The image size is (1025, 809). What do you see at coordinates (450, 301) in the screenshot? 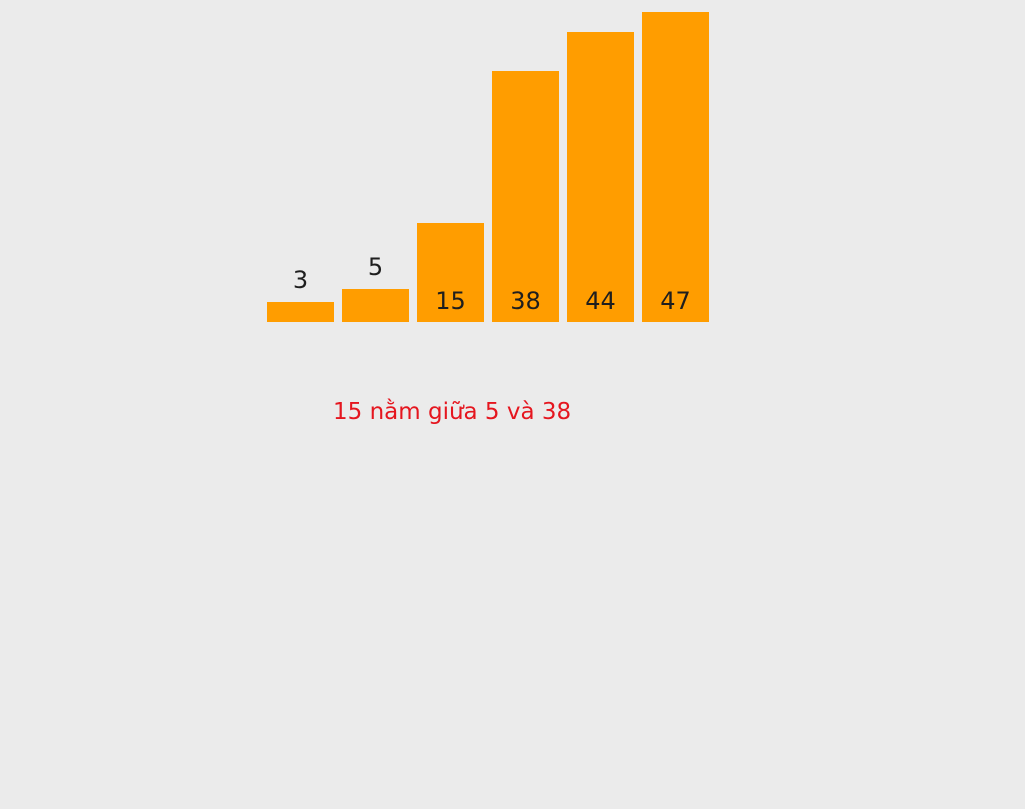
I see `bar-value-label: 15` at bounding box center [450, 301].